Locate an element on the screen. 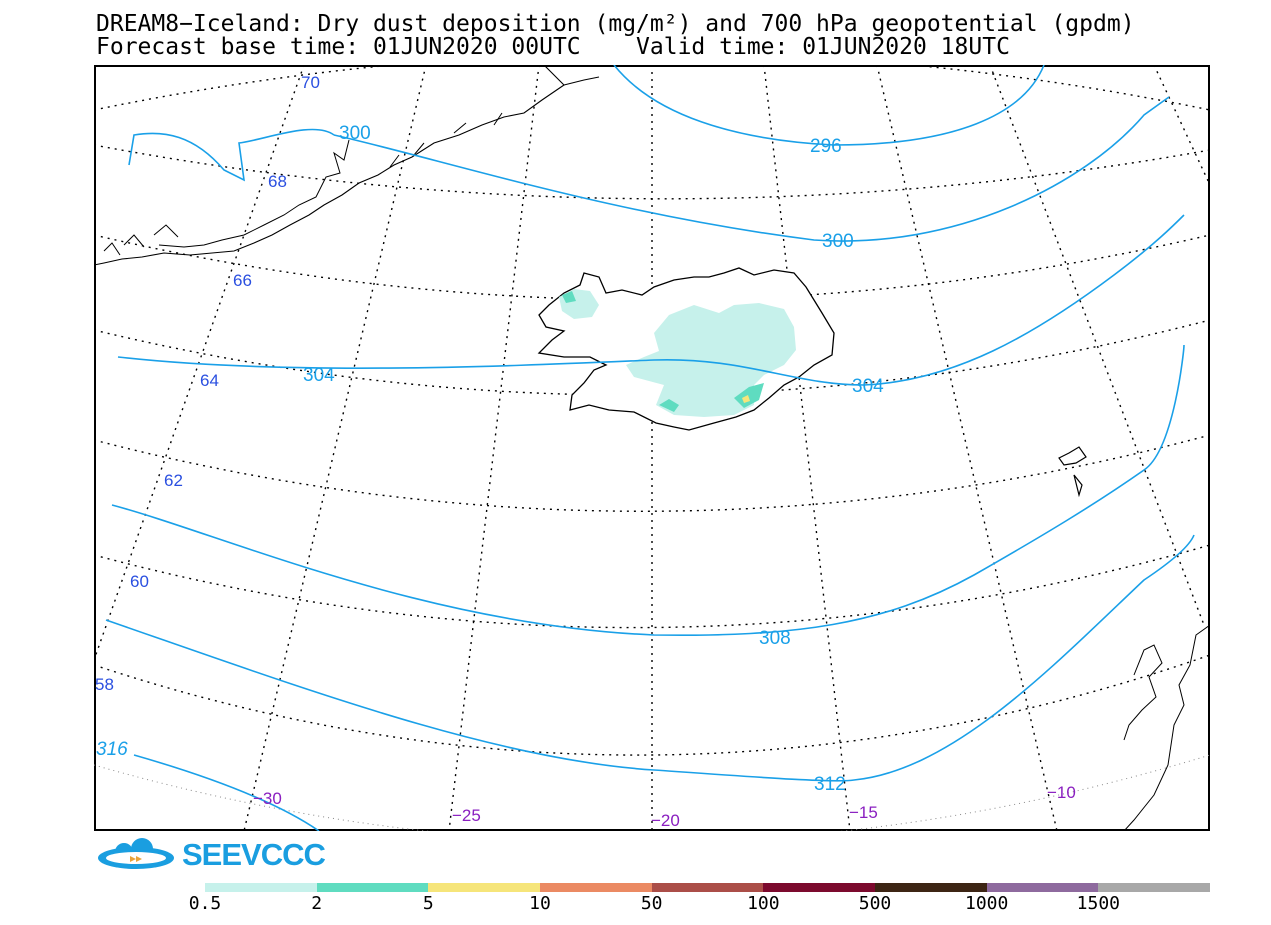  colorbar-label: 10 is located at coordinates (540, 903).